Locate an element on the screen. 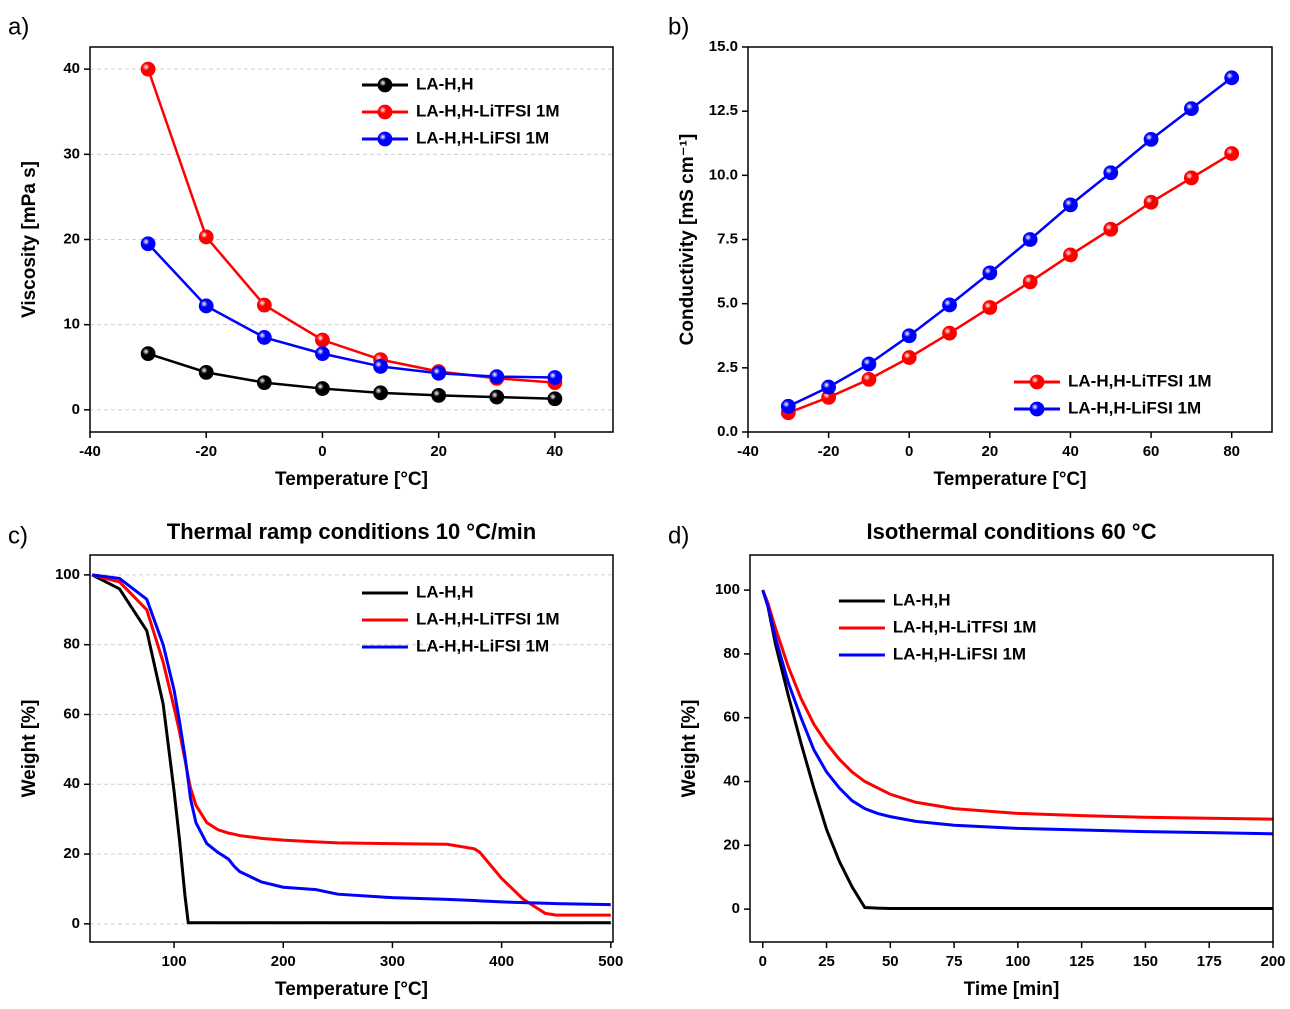 Image resolution: width=1290 pixels, height=1009 pixels. x-tick-label: 150 is located at coordinates (1145, 961).